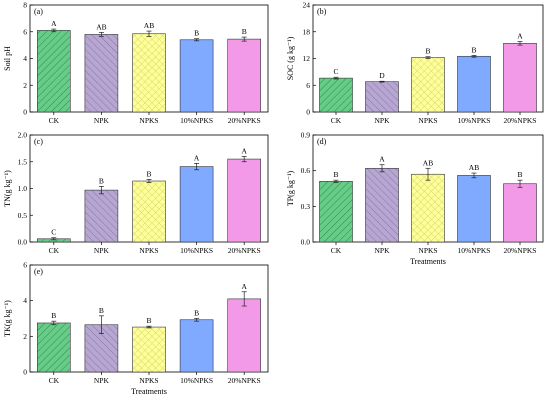 The width and height of the screenshot is (550, 401). I want to click on y-tick-label: 0.3, so click(306, 206).